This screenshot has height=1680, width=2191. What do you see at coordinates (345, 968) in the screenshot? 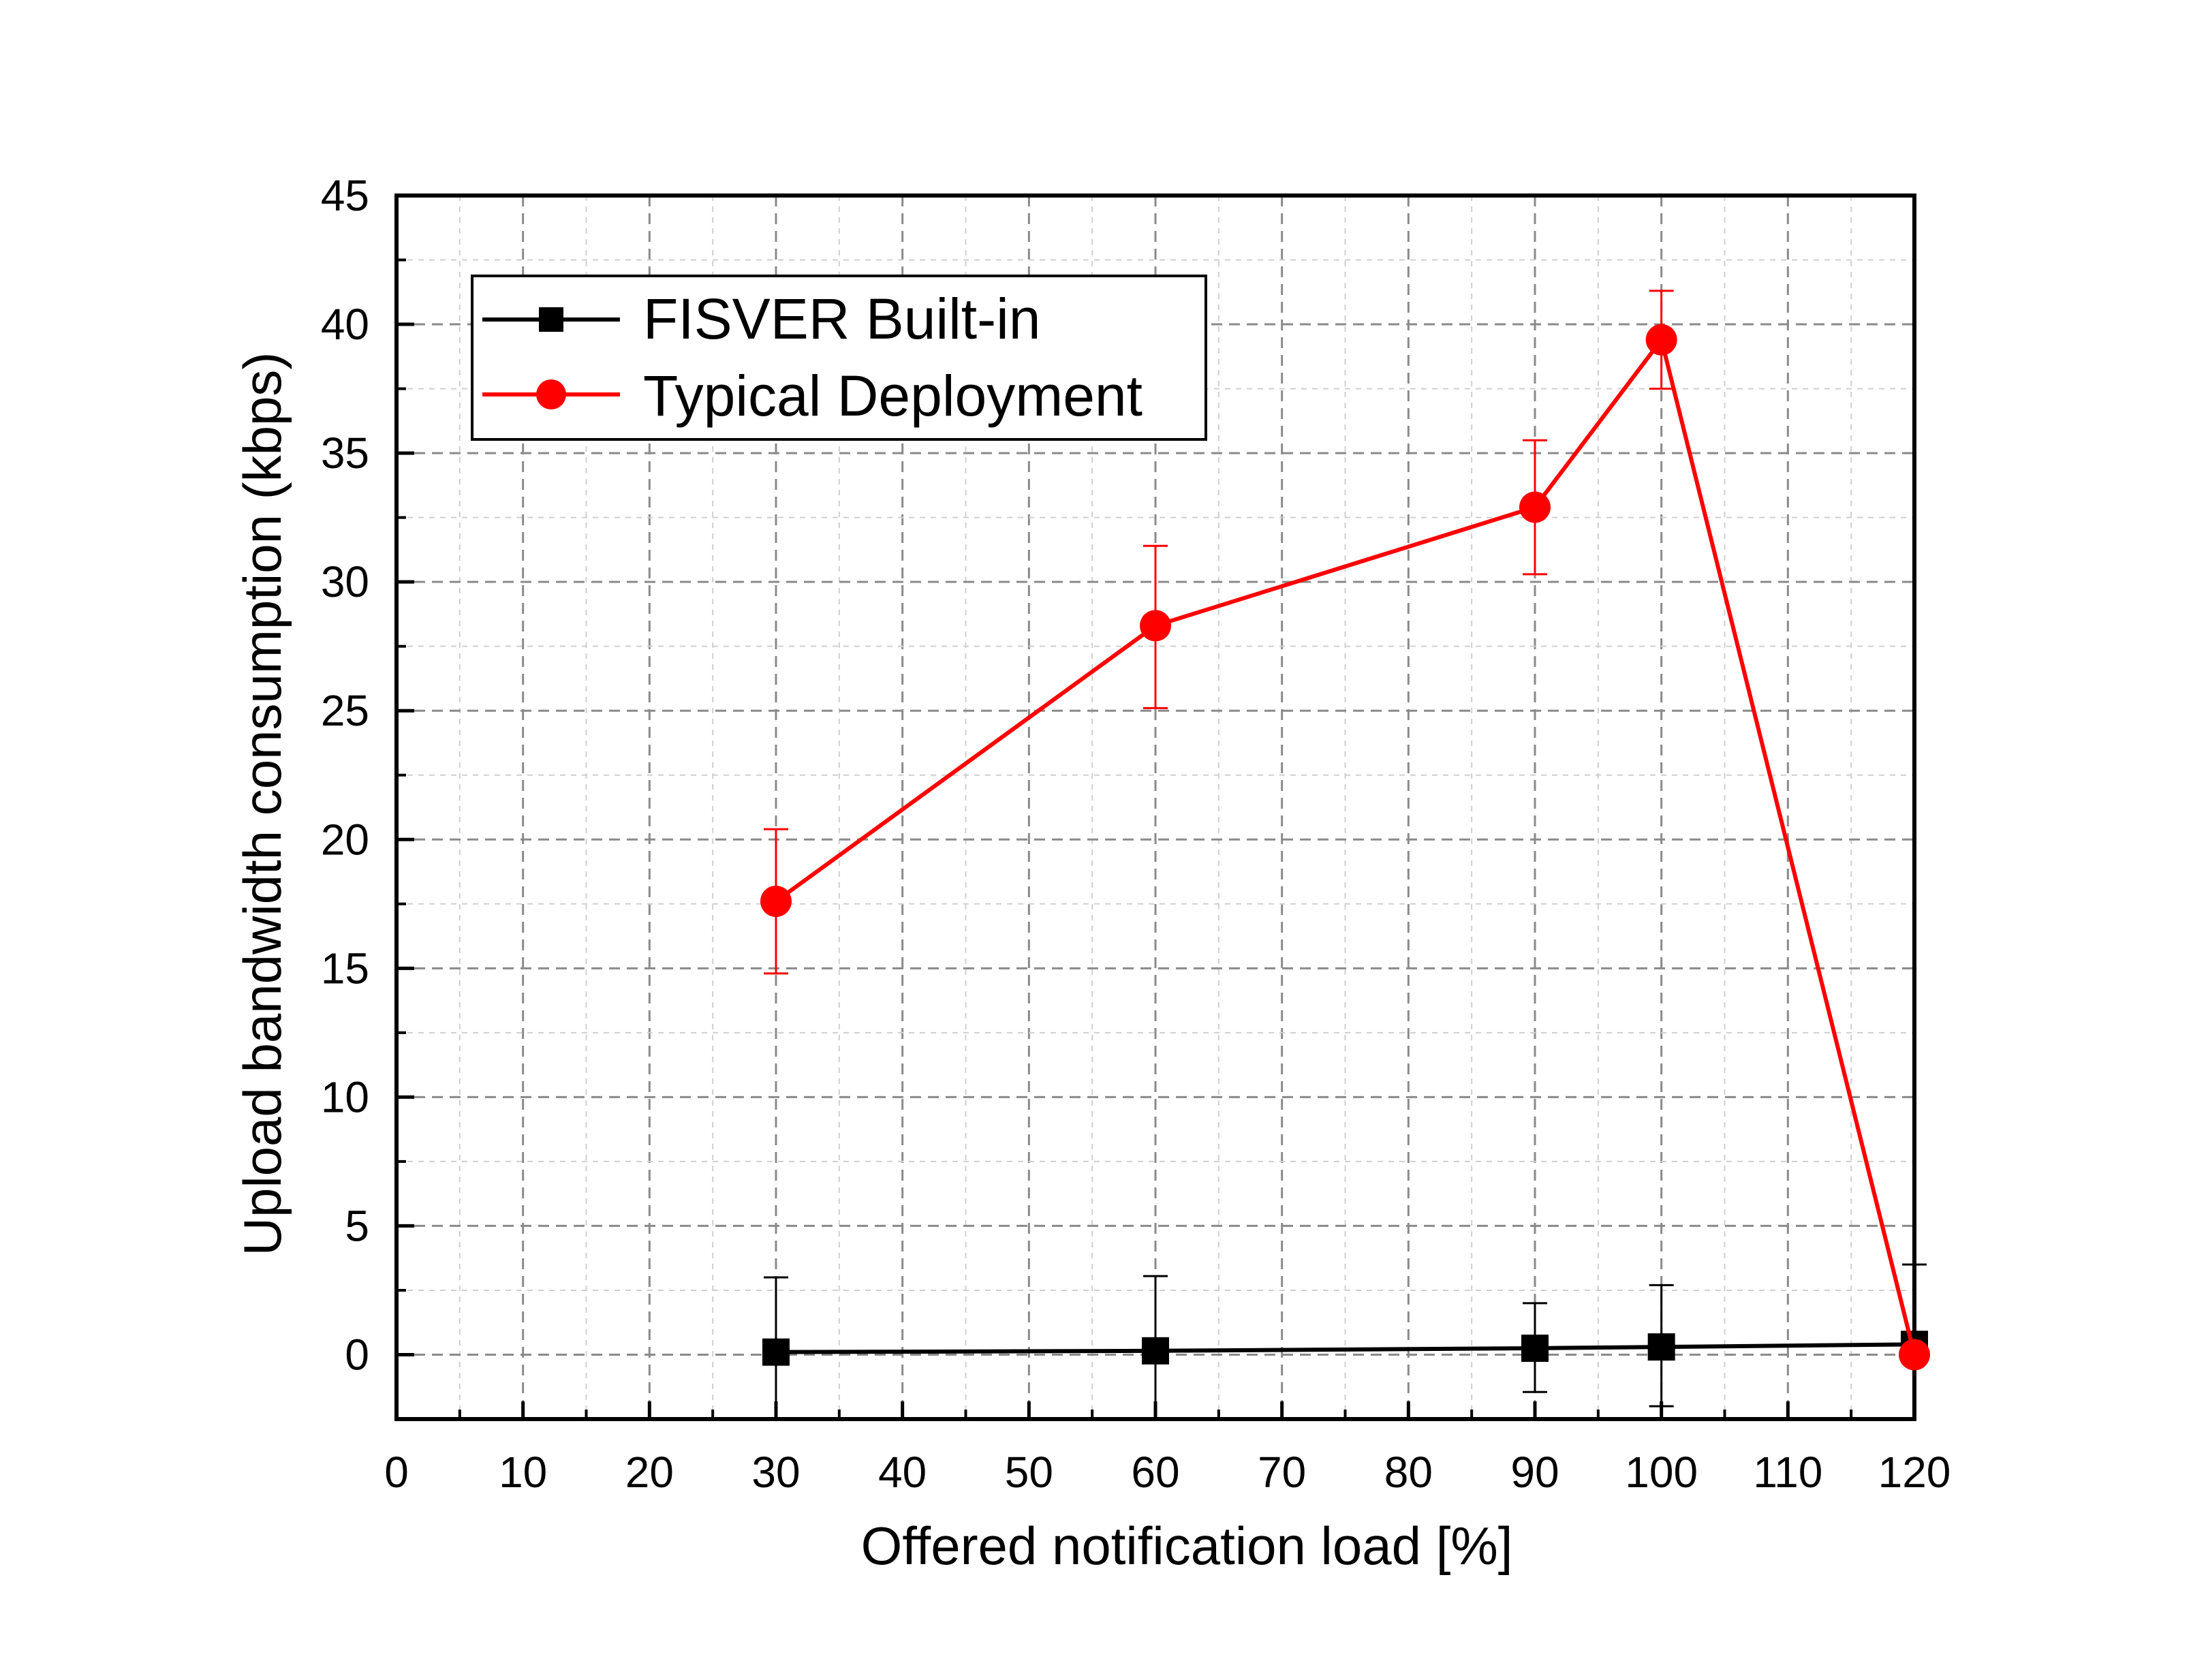
I see `y-tick-label: 15` at bounding box center [345, 968].